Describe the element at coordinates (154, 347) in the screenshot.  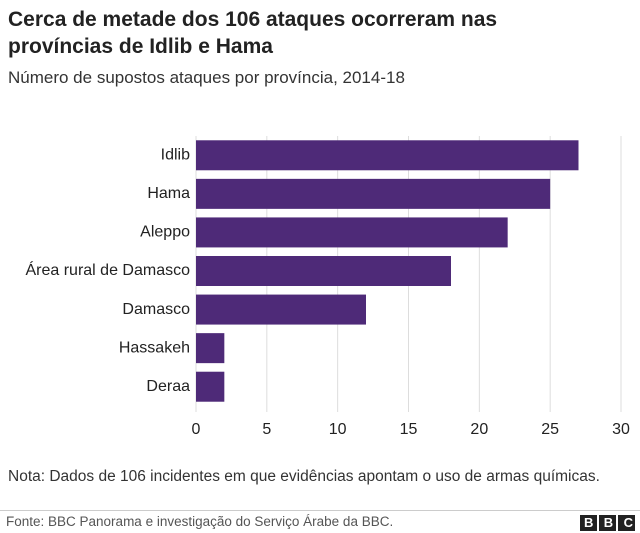
I see `y-tick-label: Hassakeh` at that location.